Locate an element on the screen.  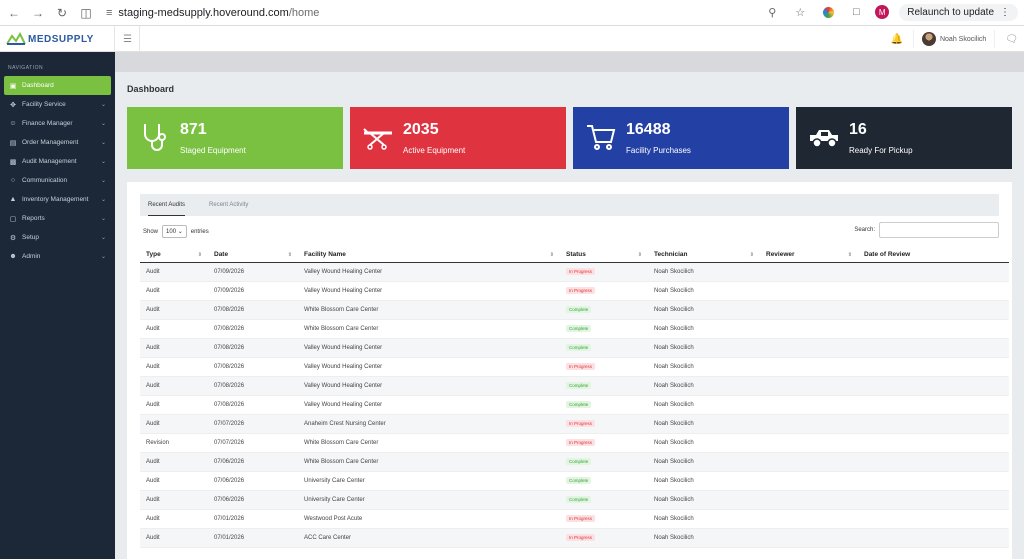
sidebar-item-reports: ▢ Reports ⌄ is located at coordinates (57, 218).